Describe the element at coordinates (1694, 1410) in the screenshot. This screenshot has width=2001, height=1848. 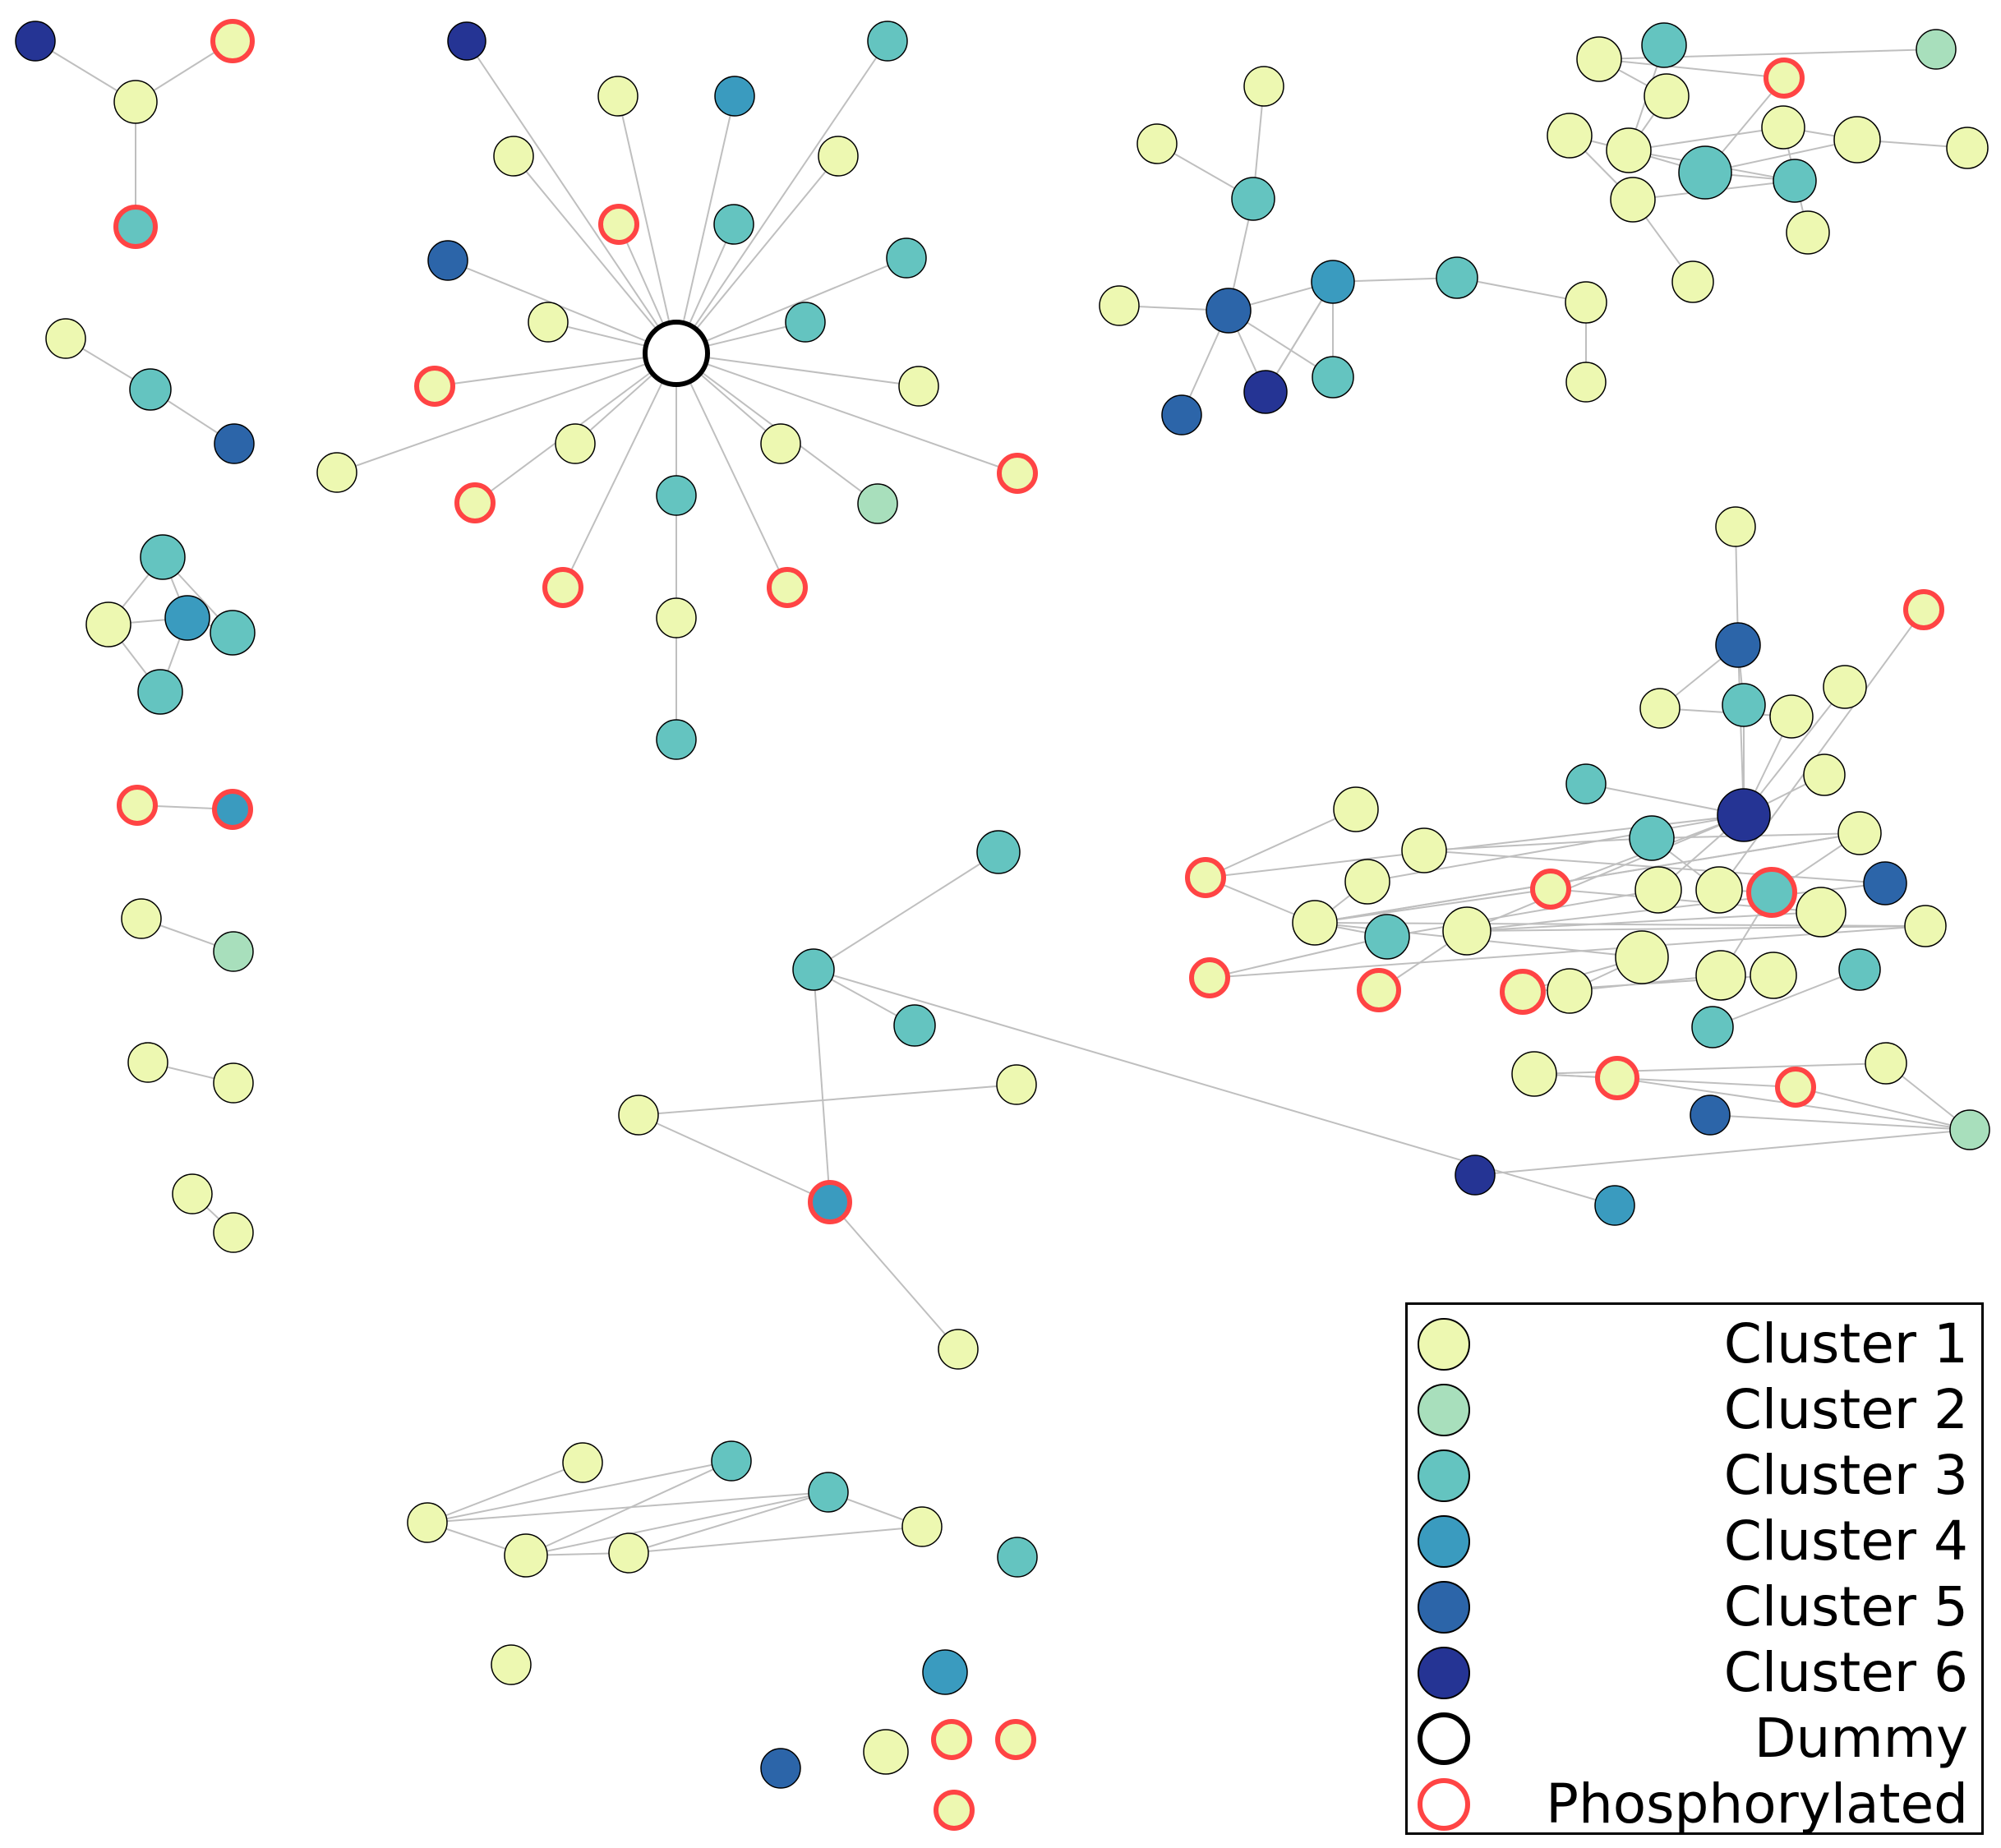
I see `legend-item-cluster-2: Cluster 2` at that location.